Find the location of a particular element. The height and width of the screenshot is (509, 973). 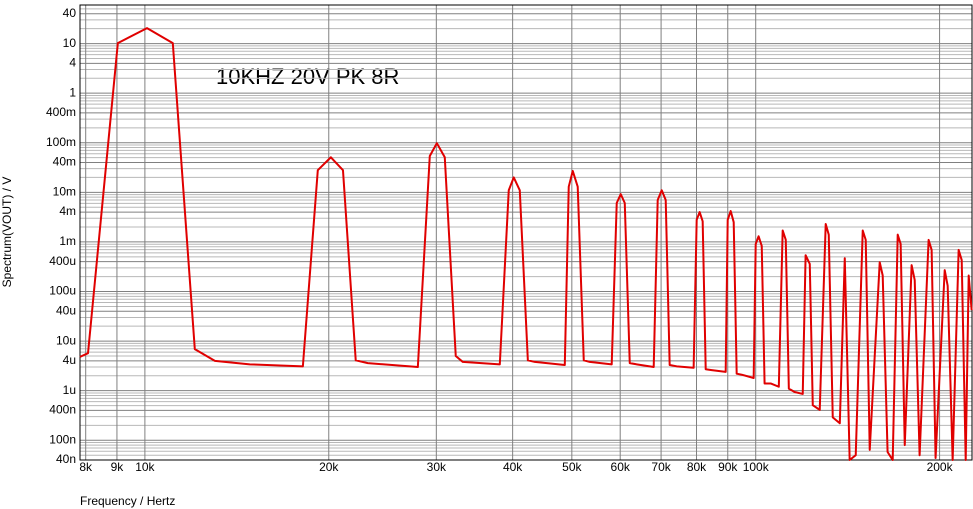

y-tick-label: 100n is located at coordinates (62, 439).